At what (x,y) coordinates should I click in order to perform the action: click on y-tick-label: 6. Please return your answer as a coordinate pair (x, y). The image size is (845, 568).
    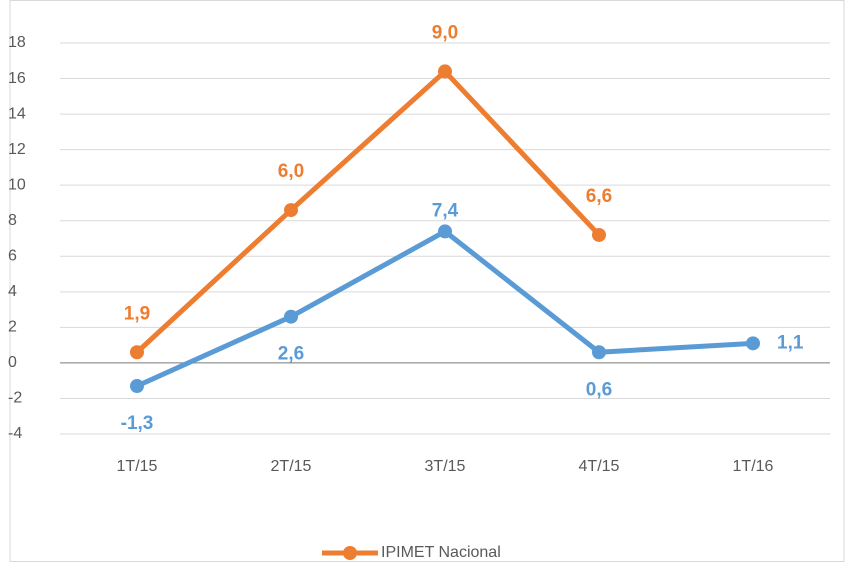
    Looking at the image, I should click on (12, 255).